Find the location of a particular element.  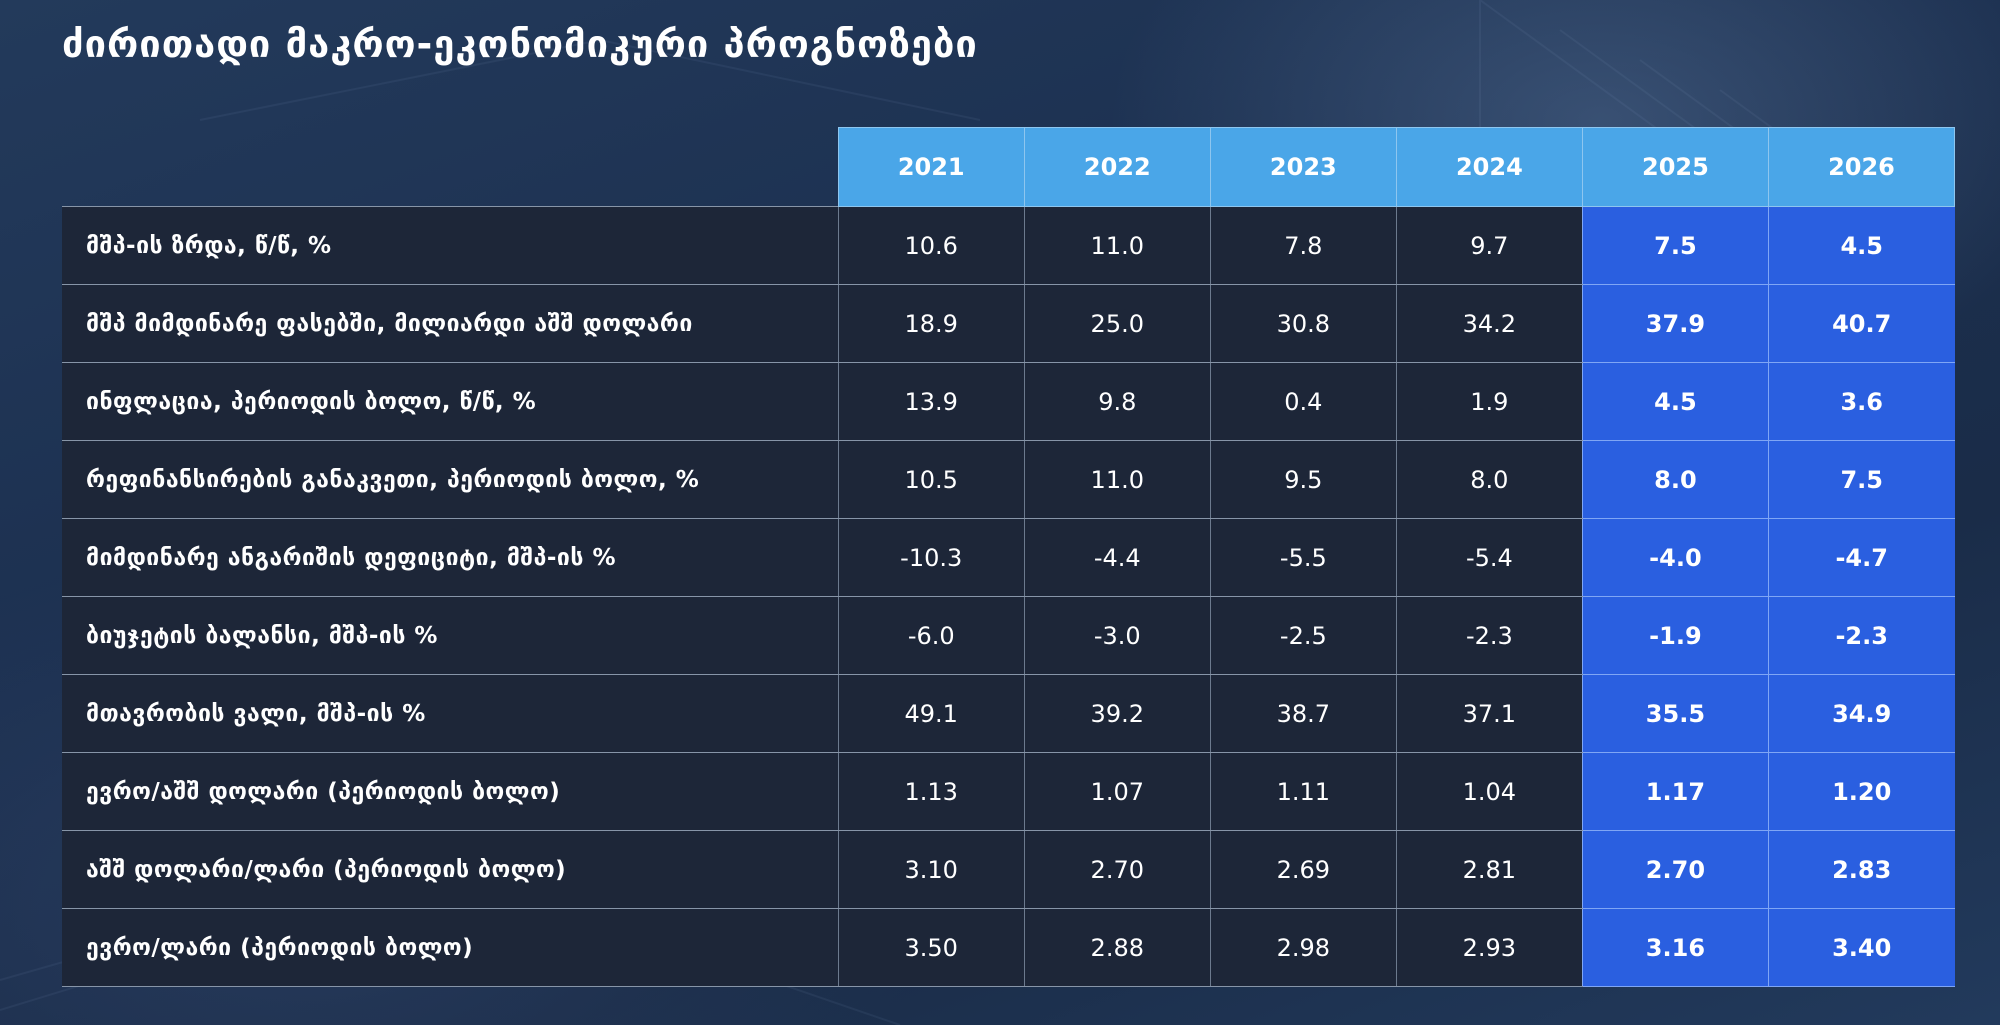

value-cell: 39.2 is located at coordinates (1117, 713).